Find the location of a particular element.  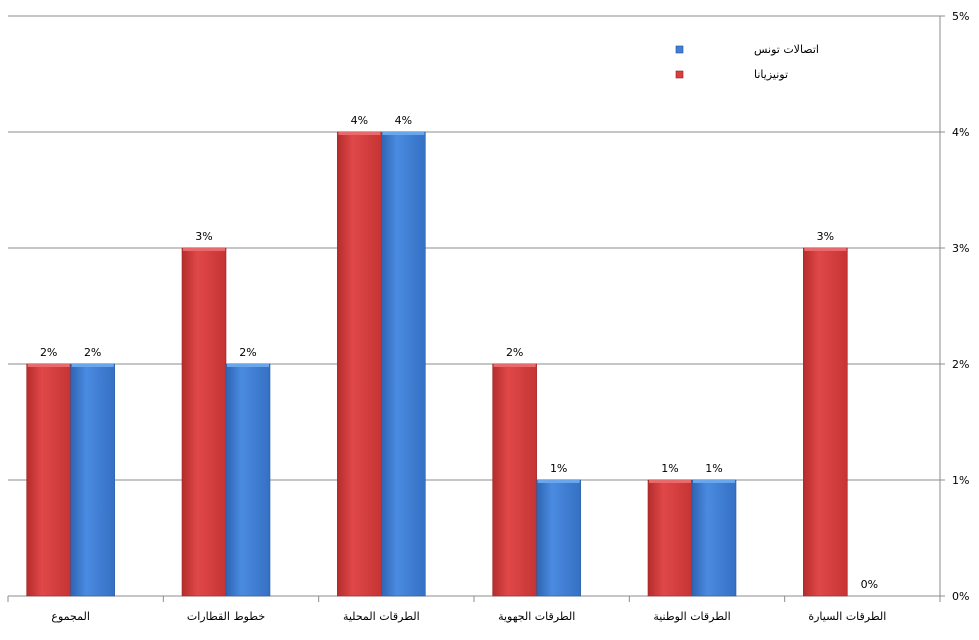

legend: اتصالات تونس تونيزيانا is located at coordinates (747, 62).